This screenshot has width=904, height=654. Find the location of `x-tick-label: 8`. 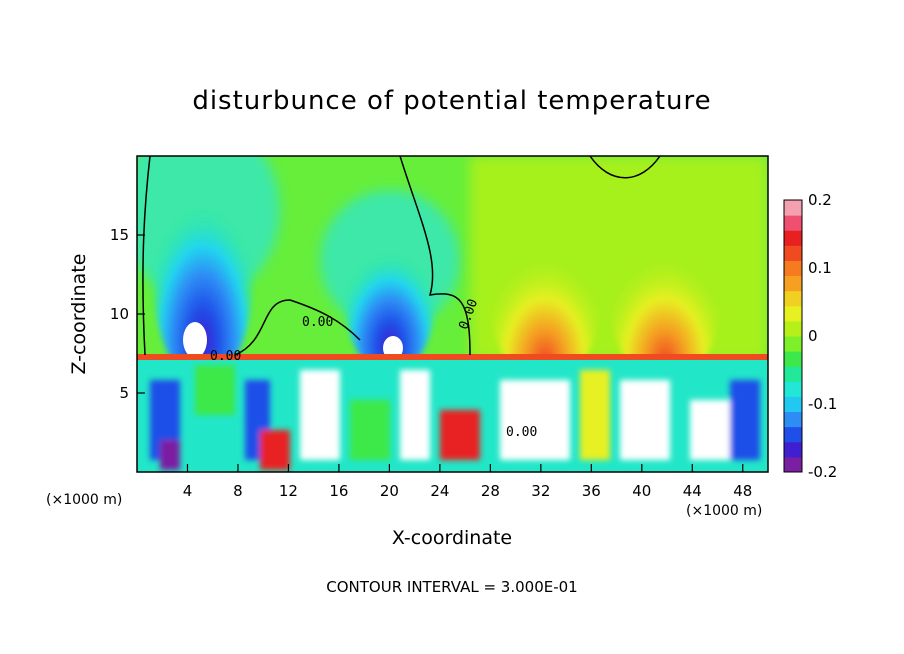

x-tick-label: 8 is located at coordinates (238, 491).